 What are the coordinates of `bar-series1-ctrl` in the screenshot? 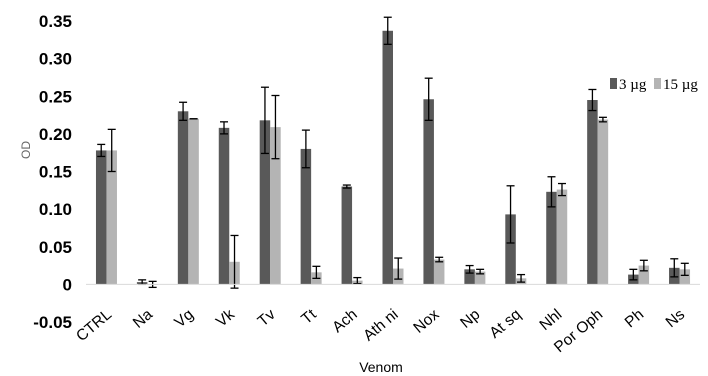 It's located at (101, 217).